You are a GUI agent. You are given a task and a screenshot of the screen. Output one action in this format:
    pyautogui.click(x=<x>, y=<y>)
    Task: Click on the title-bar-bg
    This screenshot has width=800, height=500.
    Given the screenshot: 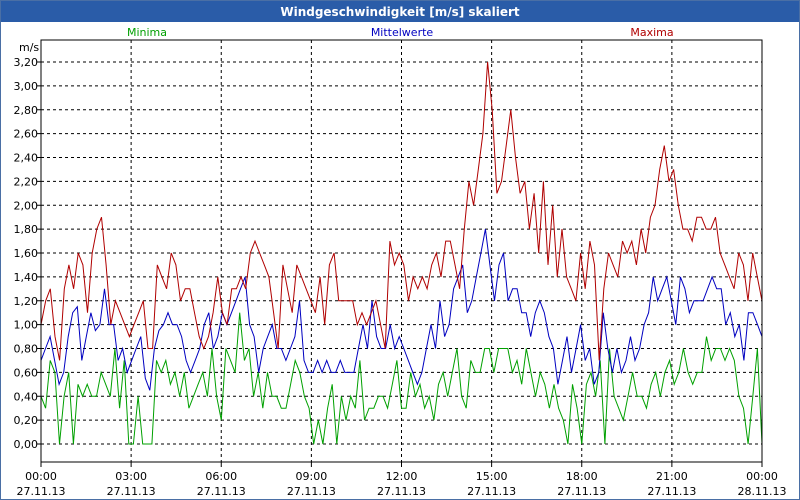 What is the action you would take?
    pyautogui.click(x=400, y=11)
    